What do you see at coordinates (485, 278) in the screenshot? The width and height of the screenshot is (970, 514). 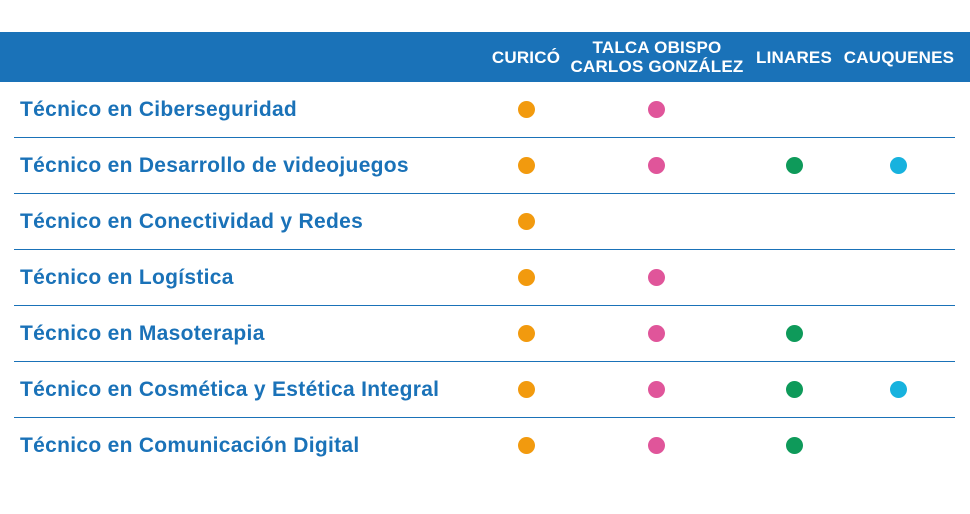 I see `table-row: Técnico en Logística` at bounding box center [485, 278].